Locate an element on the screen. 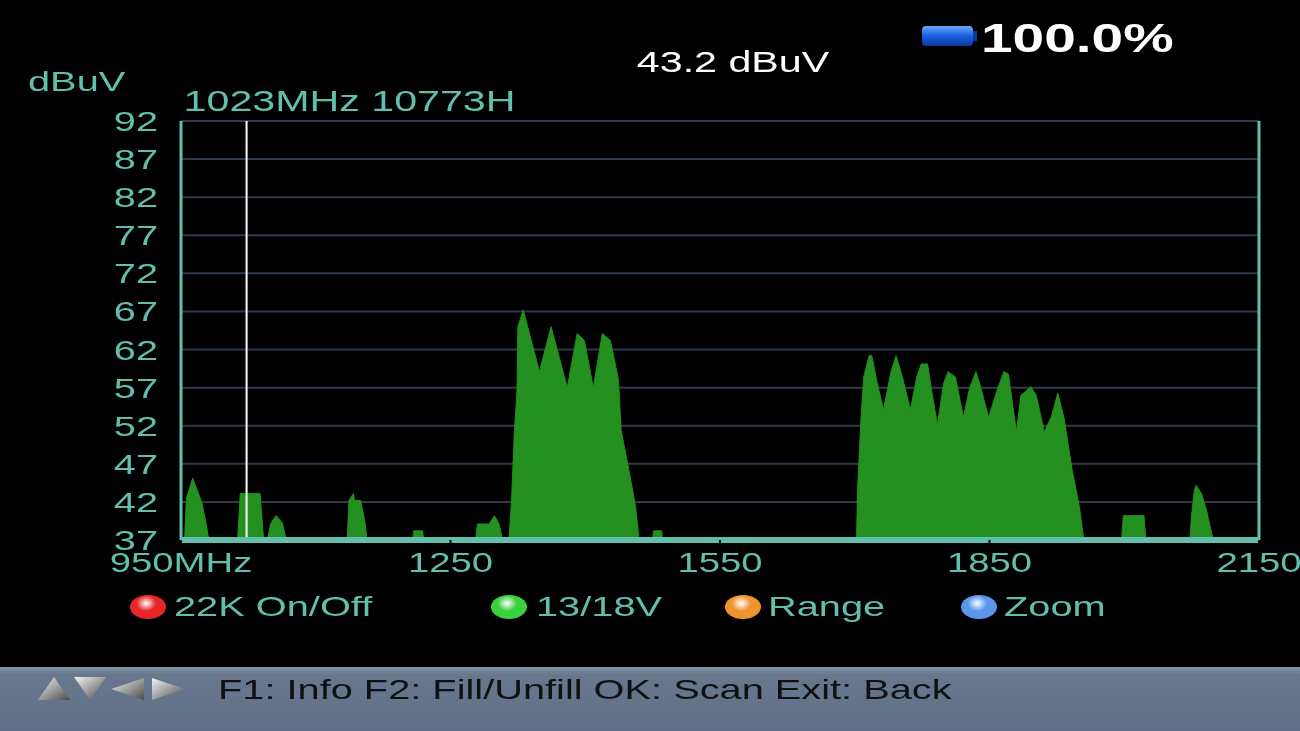  x-tick-label: 1850 is located at coordinates (989, 562).